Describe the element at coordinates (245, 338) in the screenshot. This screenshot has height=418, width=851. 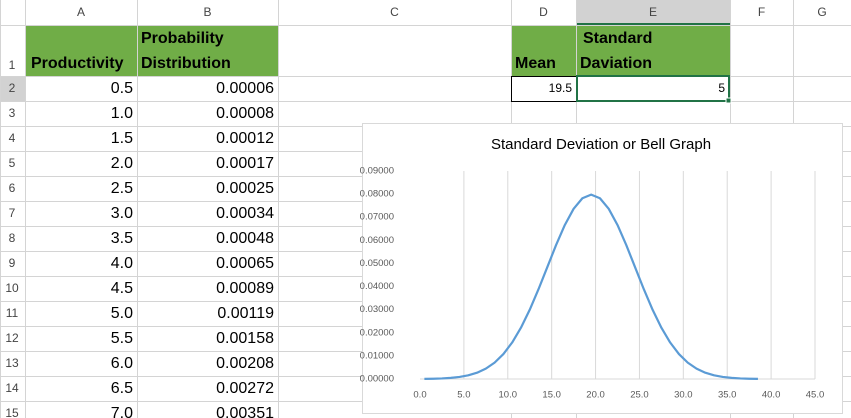
I see `cell-value: 0.00158` at that location.